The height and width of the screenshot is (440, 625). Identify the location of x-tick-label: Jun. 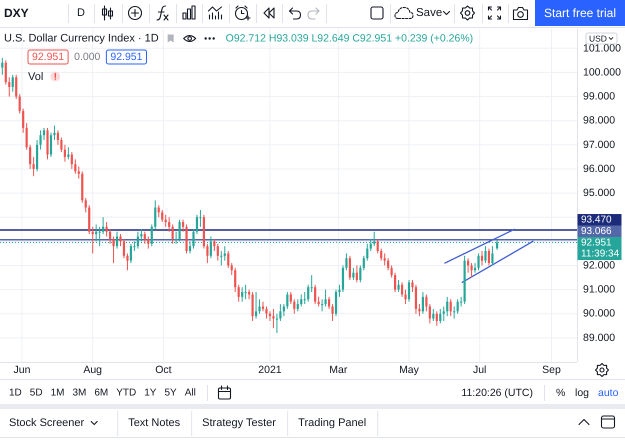
(22, 370).